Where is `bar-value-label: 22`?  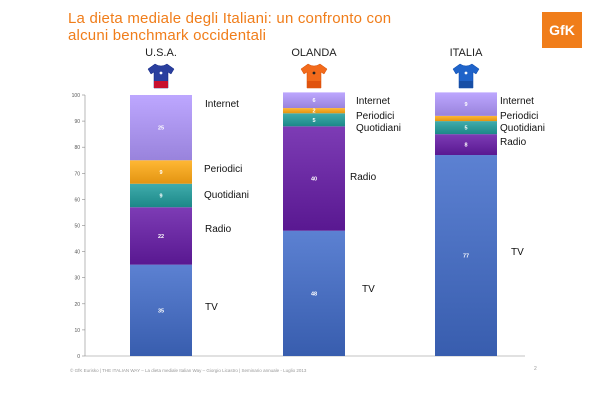 bar-value-label: 22 is located at coordinates (161, 237).